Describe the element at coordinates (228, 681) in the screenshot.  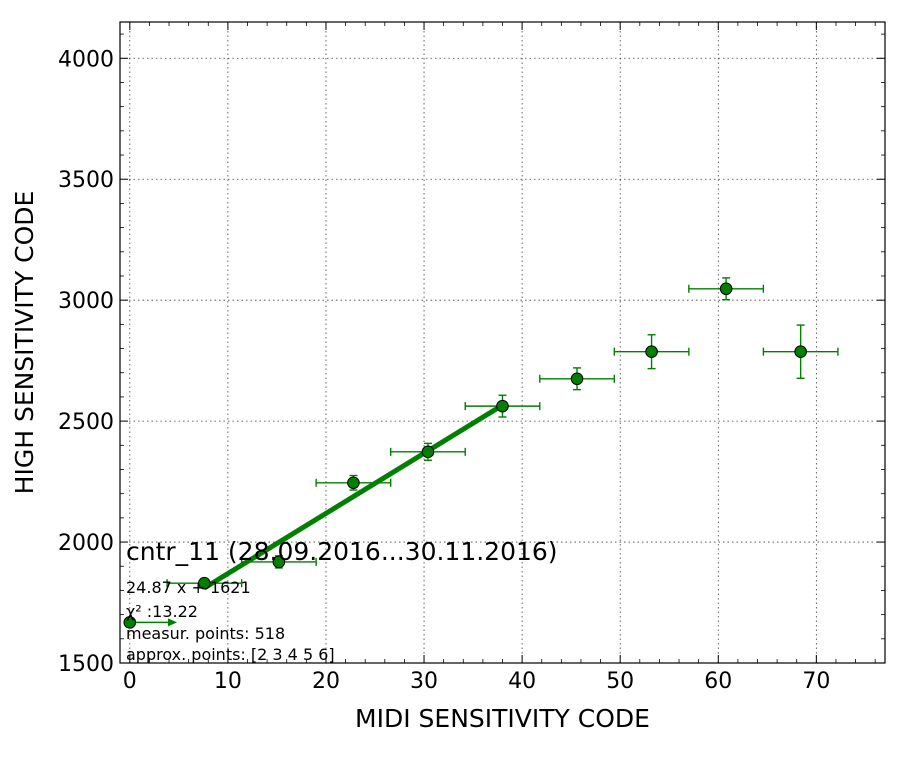
I see `x-tick-label: 10` at that location.